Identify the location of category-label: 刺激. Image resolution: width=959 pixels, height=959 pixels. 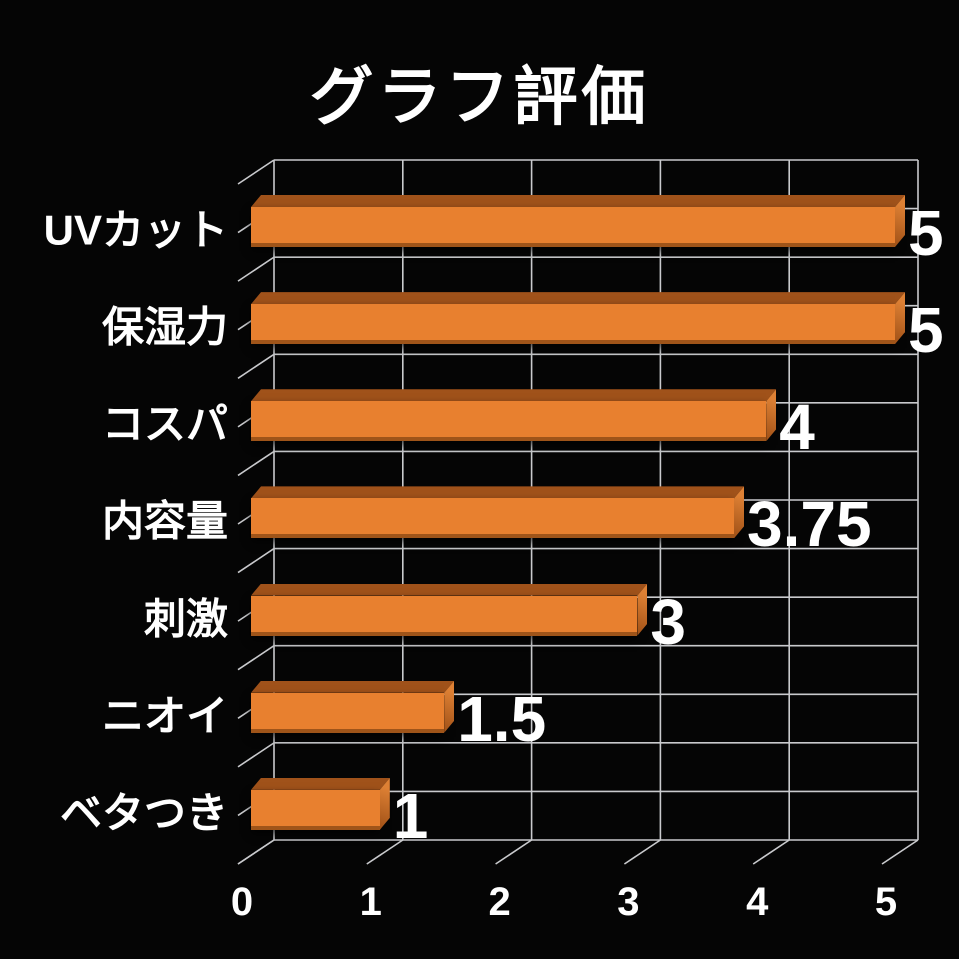
(185, 619).